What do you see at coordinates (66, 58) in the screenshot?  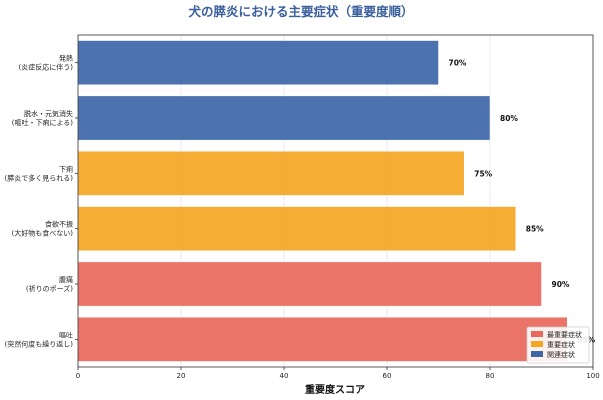 I see `y-tick-label: 発熱` at bounding box center [66, 58].